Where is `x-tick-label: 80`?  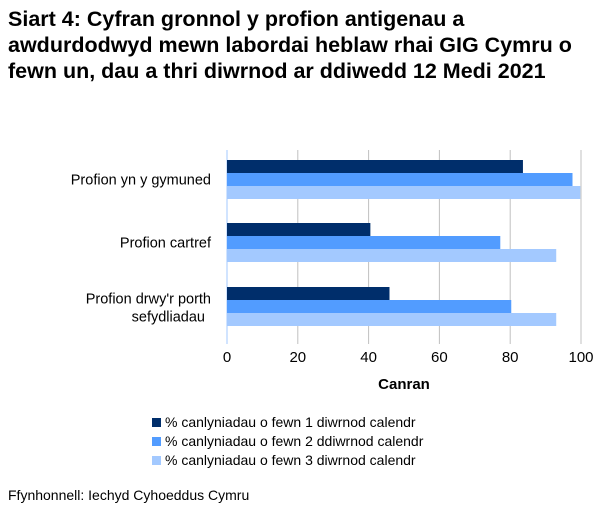
x-tick-label: 80 is located at coordinates (510, 357).